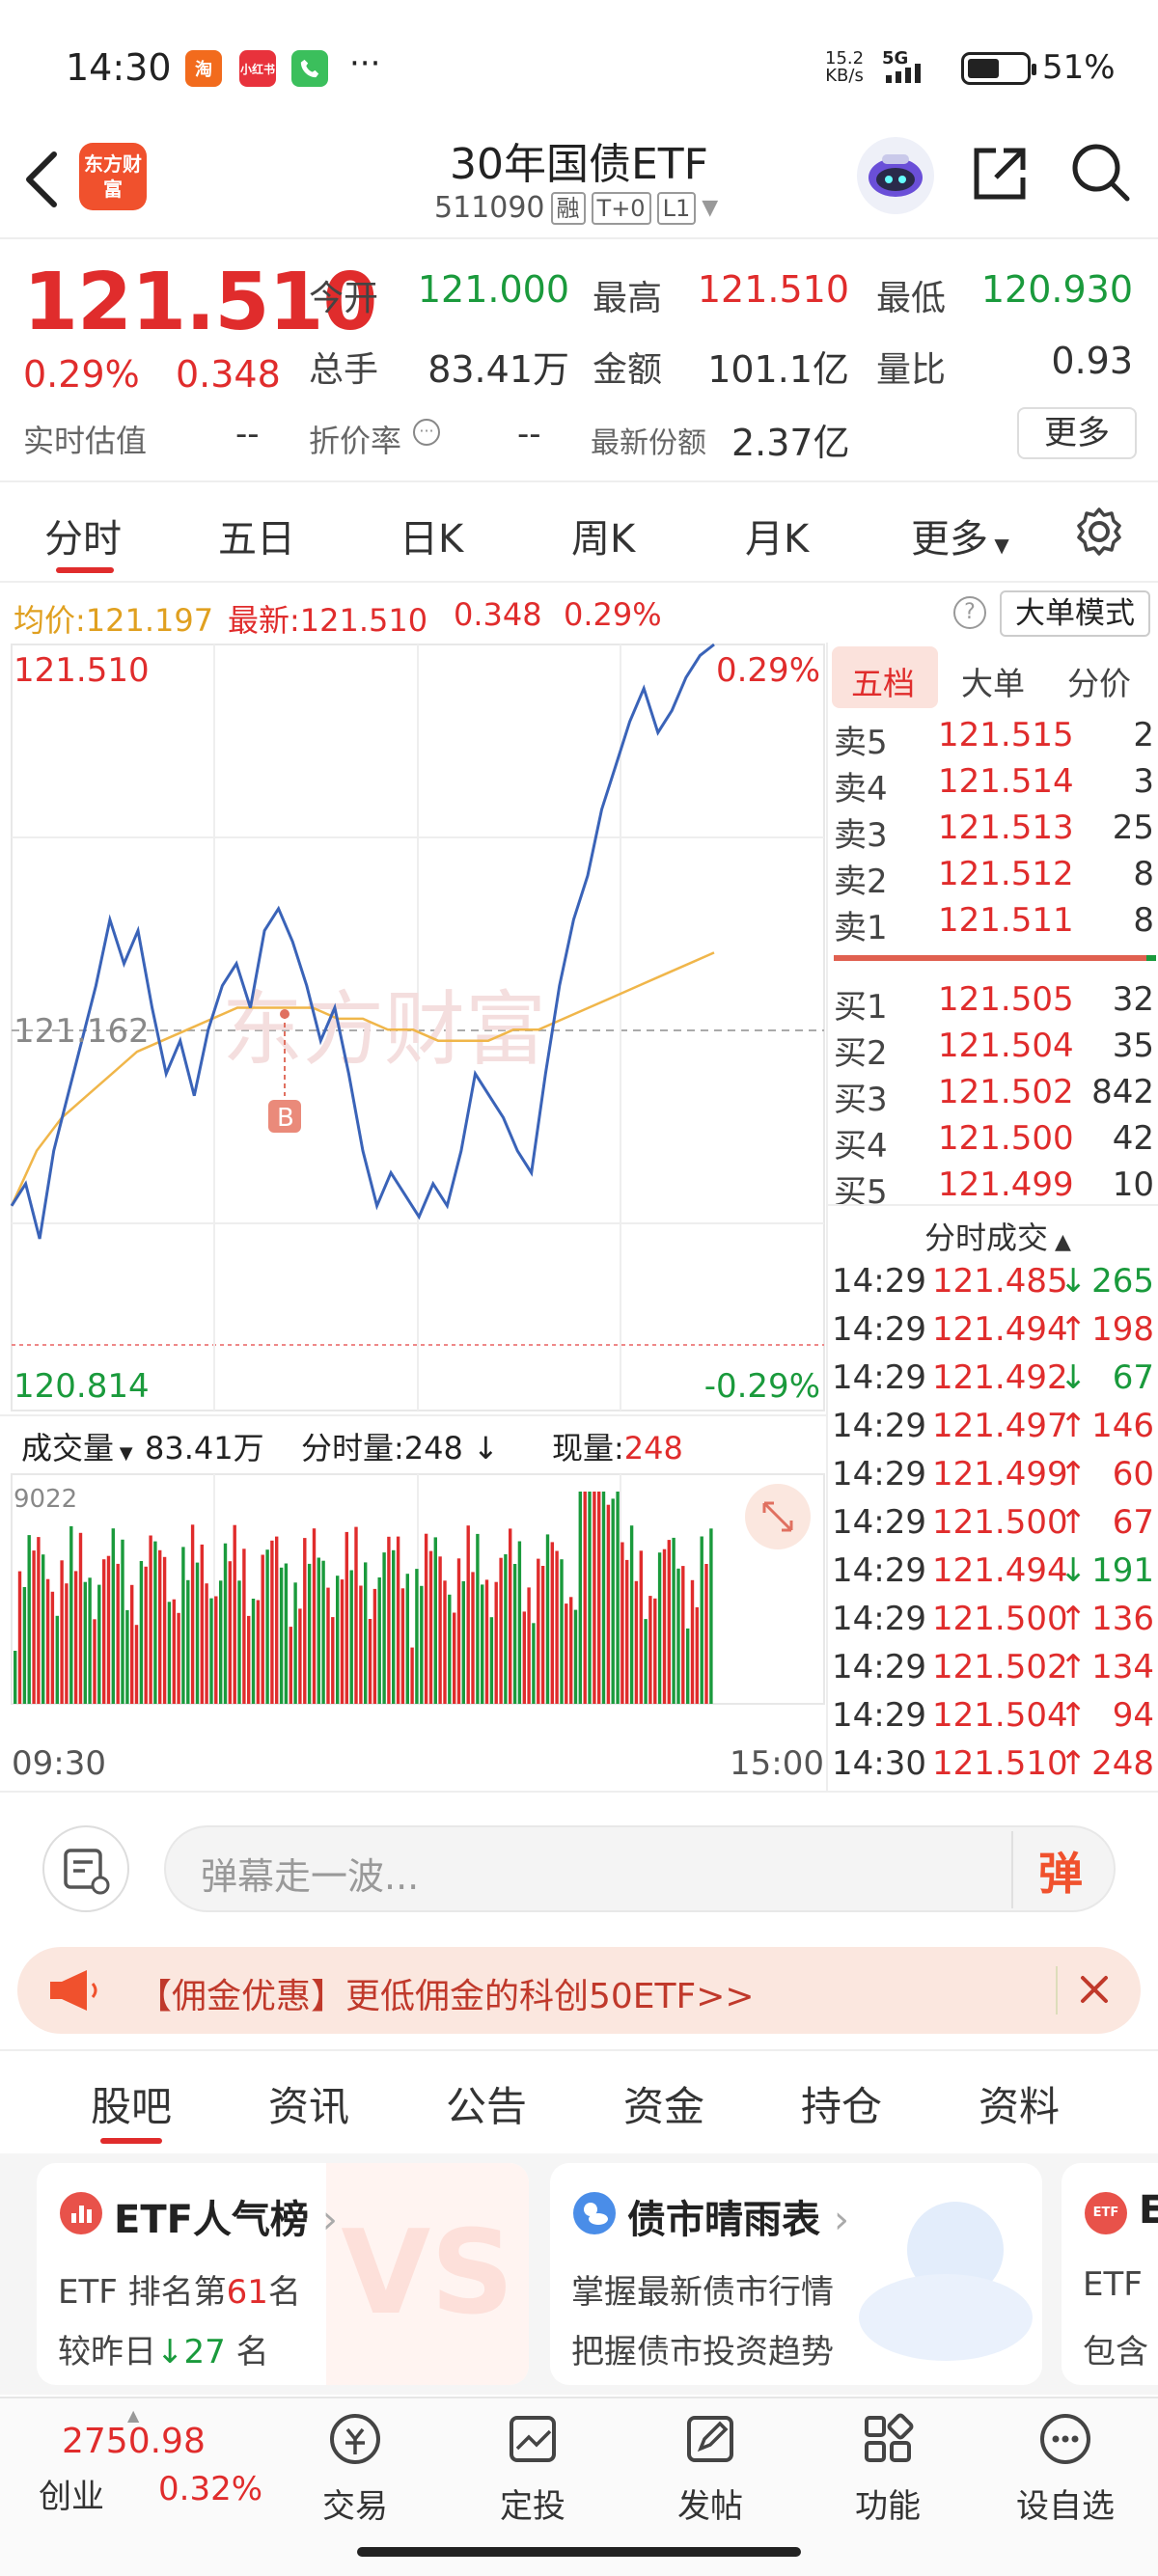 This screenshot has width=1158, height=2576. Describe the element at coordinates (85, 1868) in the screenshot. I see `danmu-settings-icon` at that location.